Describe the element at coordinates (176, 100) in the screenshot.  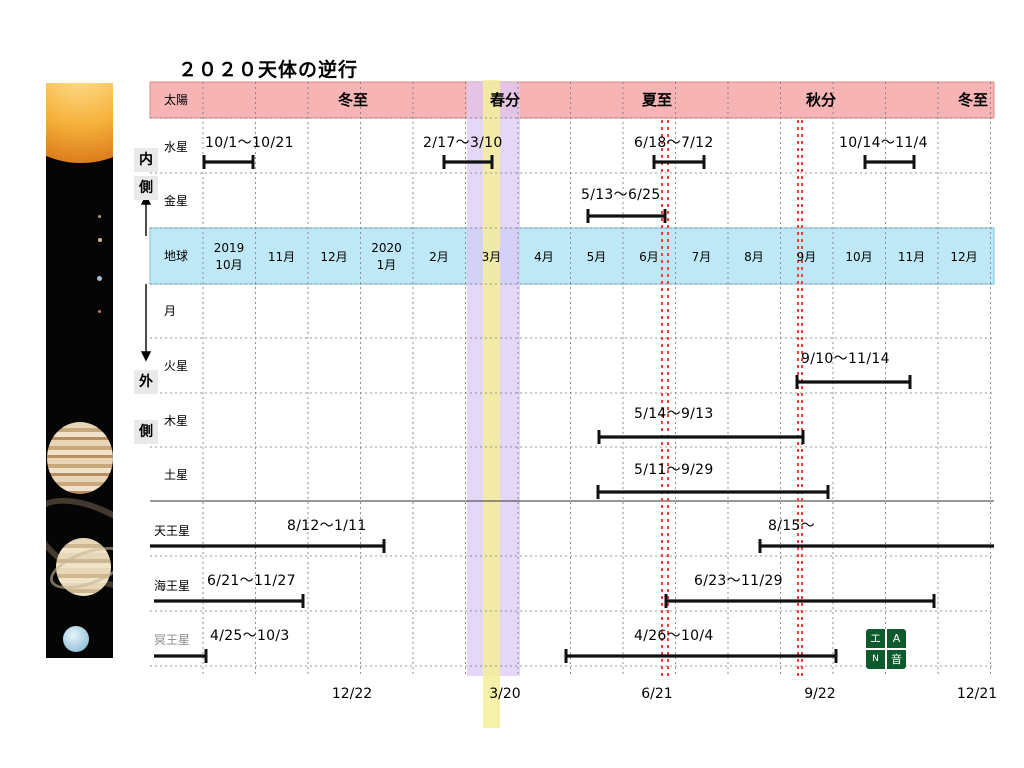
I see `row-label-sun: 太陽` at that location.